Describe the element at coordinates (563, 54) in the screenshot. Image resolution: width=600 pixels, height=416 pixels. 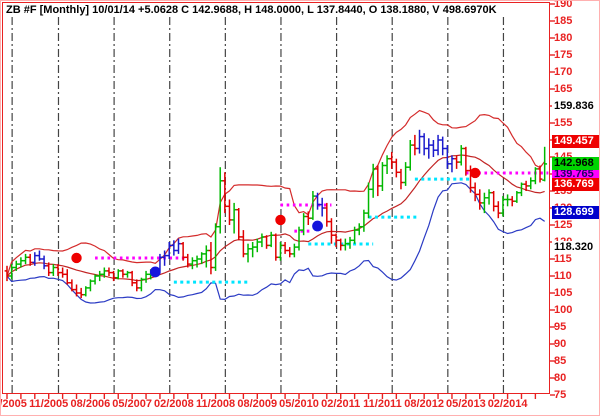
I see `y-axis-label: 175` at that location.